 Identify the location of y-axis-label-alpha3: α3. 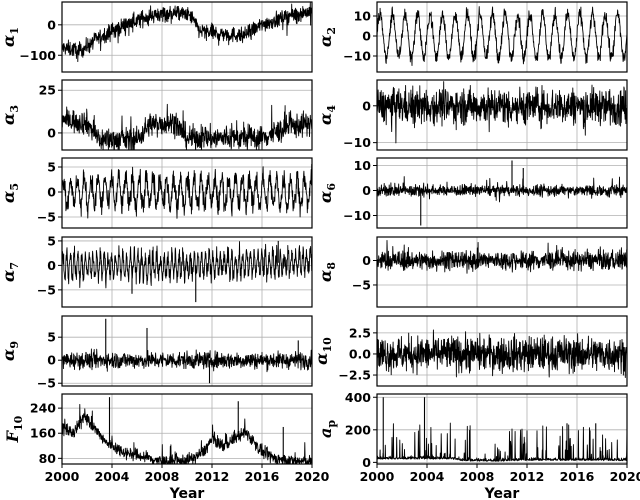
(10, 115).